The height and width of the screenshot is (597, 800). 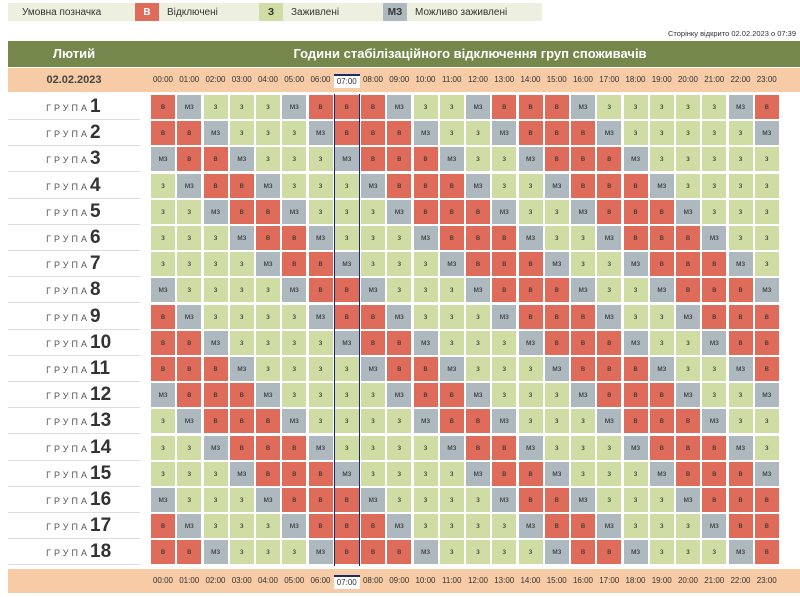 I want to click on group-number: 9, so click(x=95, y=316).